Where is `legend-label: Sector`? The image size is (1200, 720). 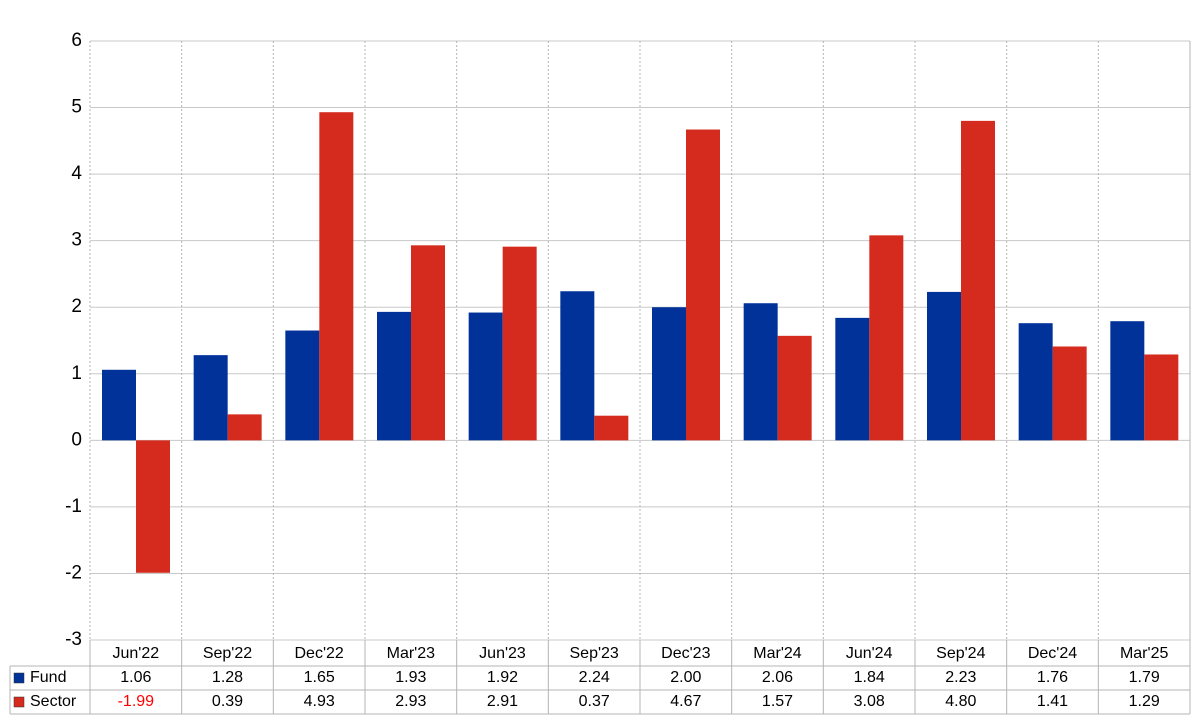 legend-label: Sector is located at coordinates (53, 701).